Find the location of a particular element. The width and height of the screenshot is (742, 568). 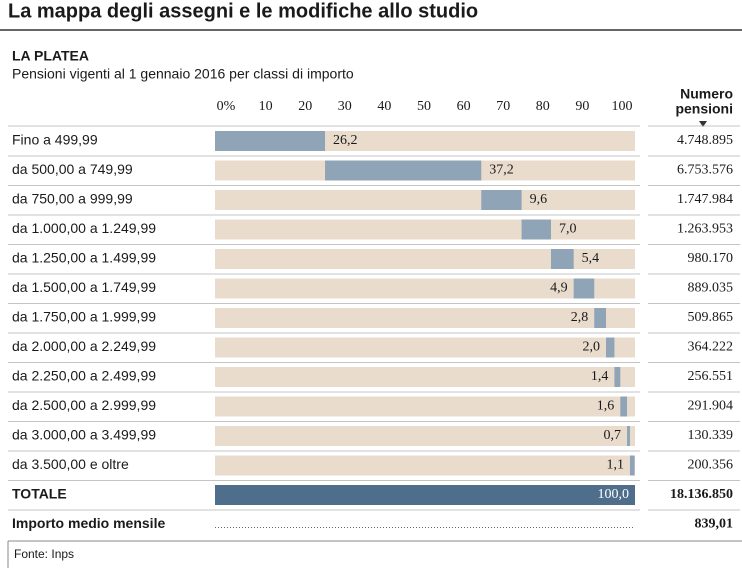

x-tick-label: 50 is located at coordinates (424, 106).